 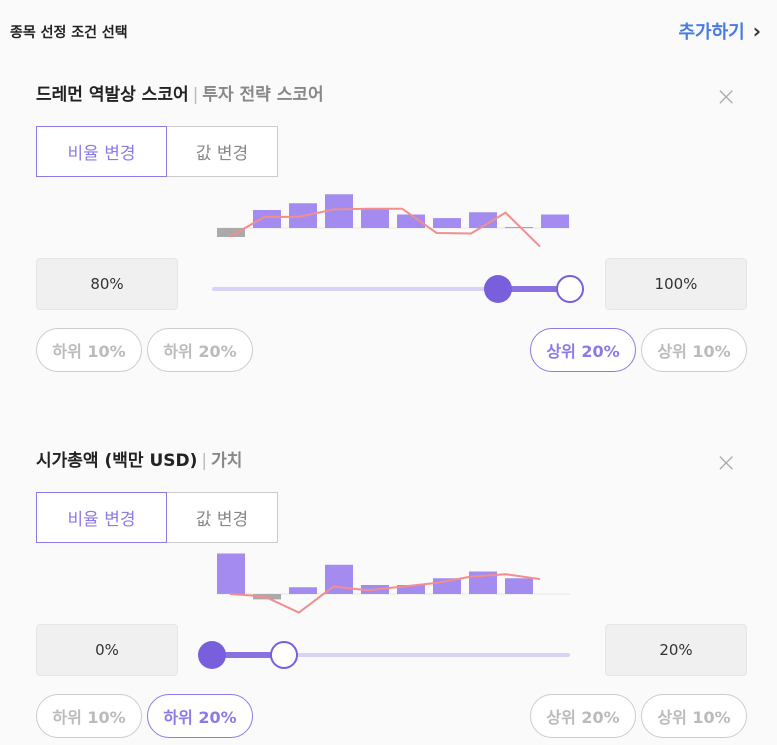 What do you see at coordinates (112, 95) in the screenshot?
I see `condition-name: 드레먼 역발상 스코어` at bounding box center [112, 95].